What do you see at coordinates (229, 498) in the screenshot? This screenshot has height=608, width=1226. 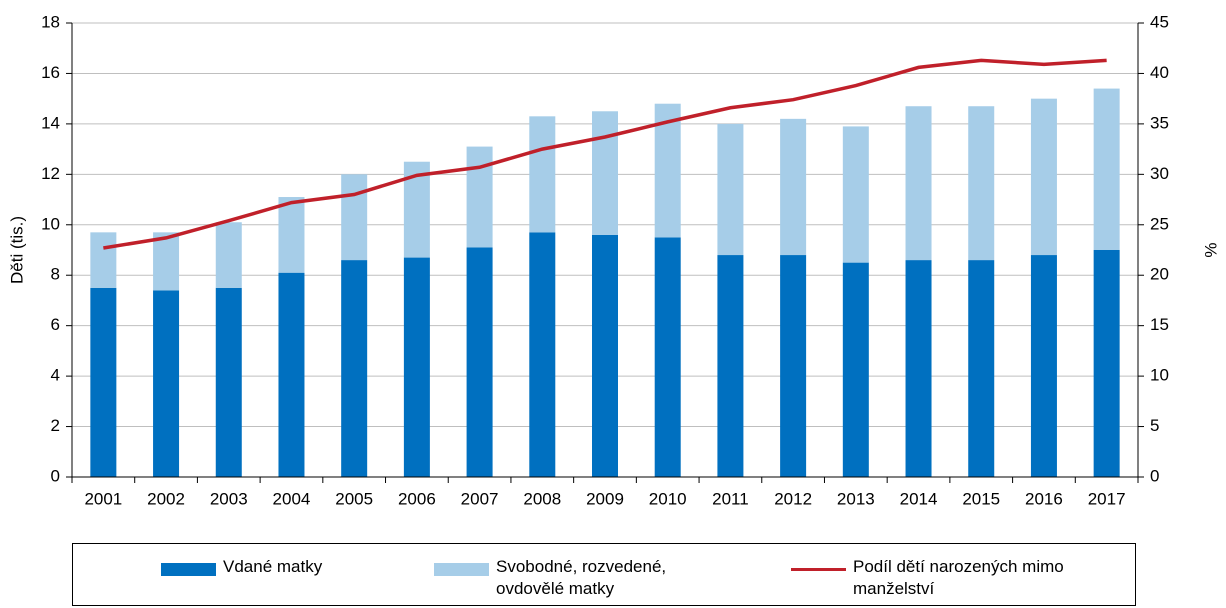 I see `x-tick-label: 2003` at bounding box center [229, 498].